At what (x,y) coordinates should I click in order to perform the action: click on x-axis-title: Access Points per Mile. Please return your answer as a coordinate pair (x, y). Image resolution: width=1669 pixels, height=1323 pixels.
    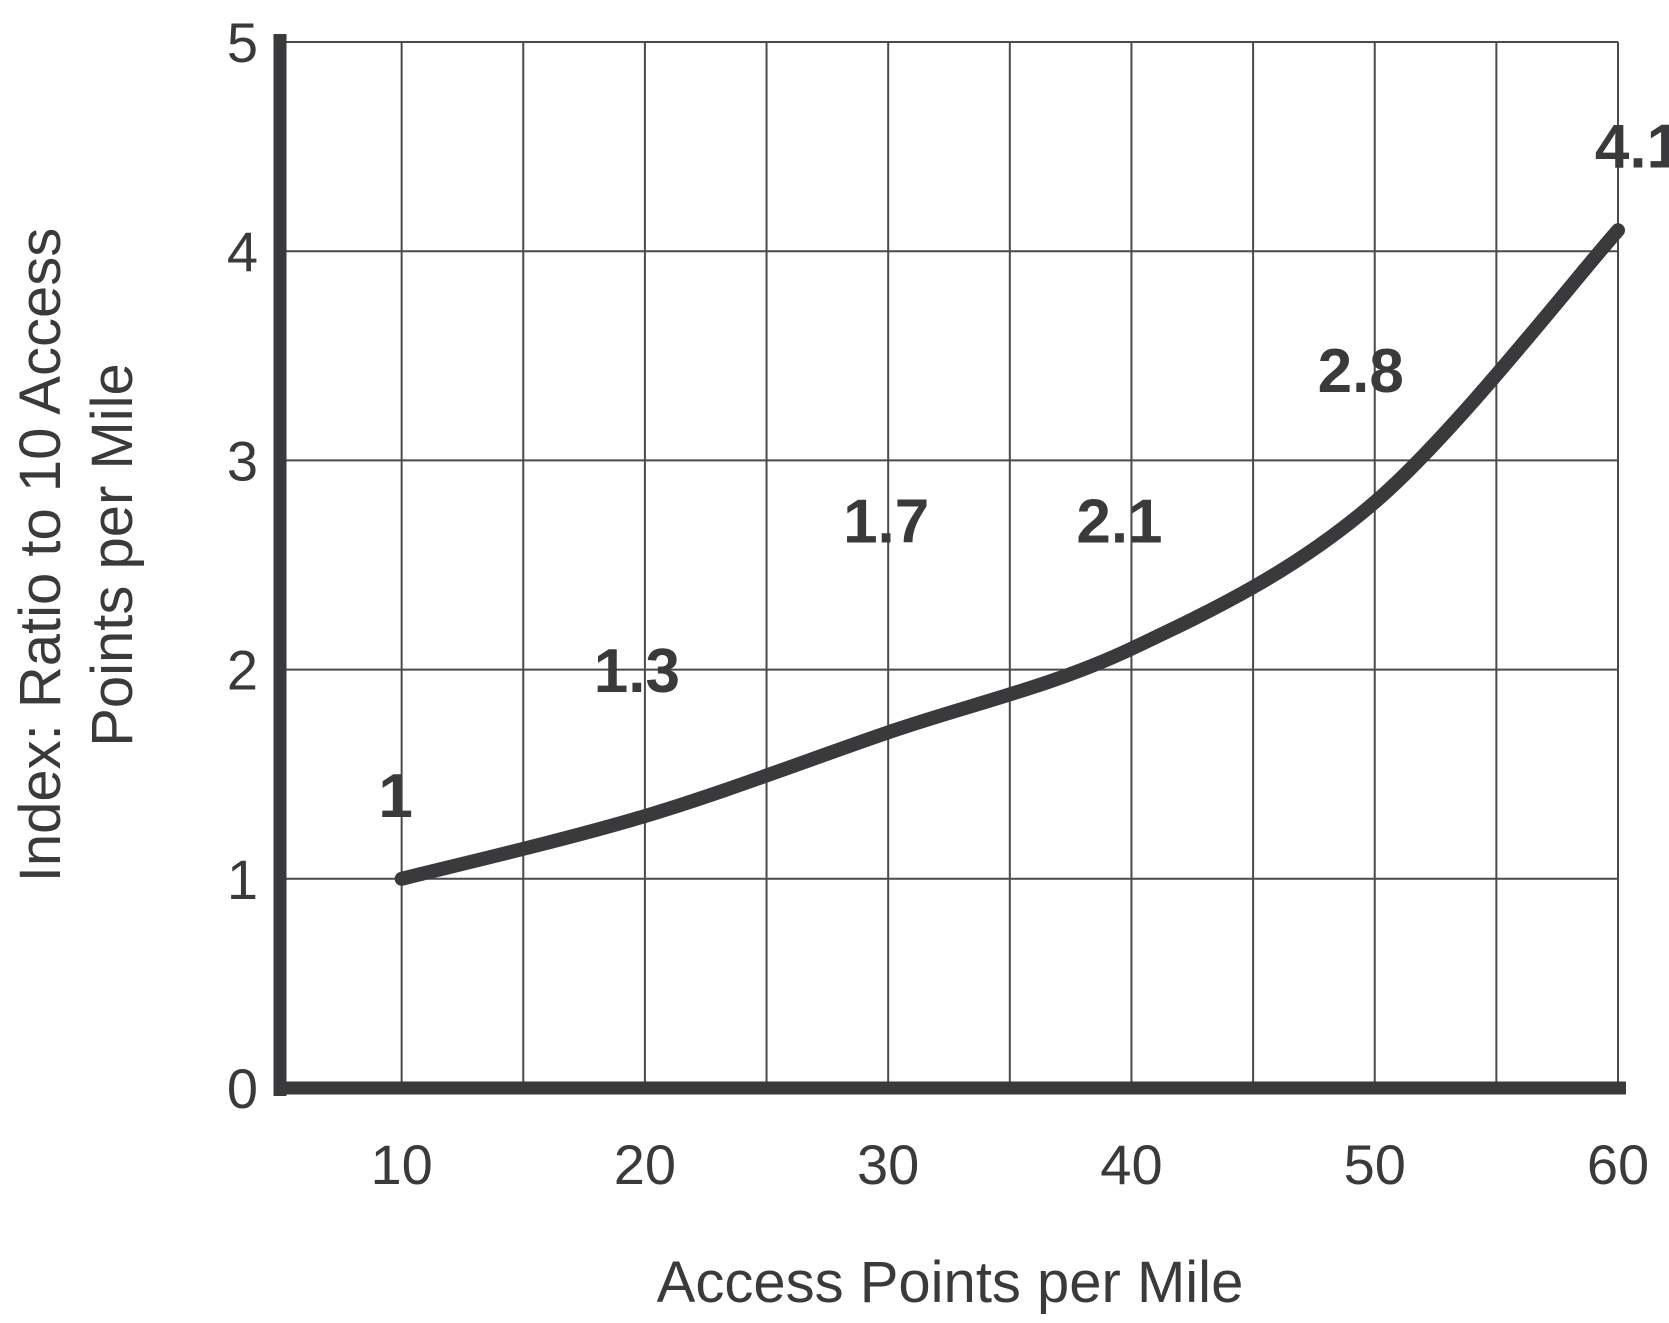
    Looking at the image, I should click on (950, 1282).